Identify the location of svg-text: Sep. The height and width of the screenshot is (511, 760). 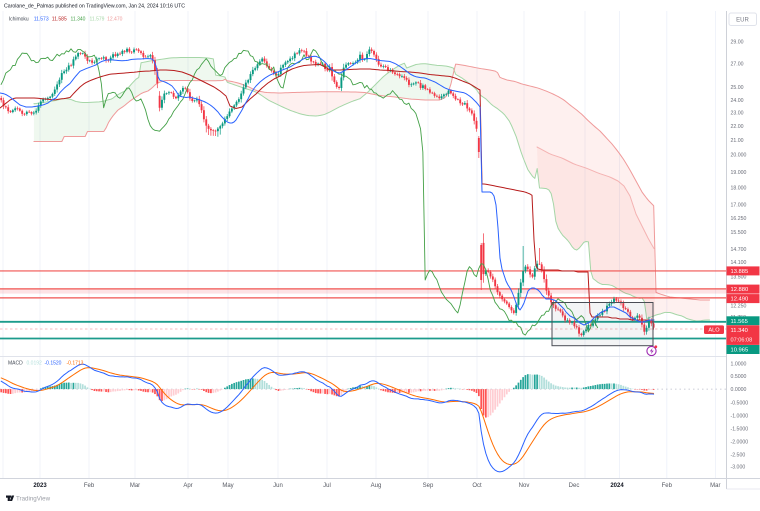
(428, 486).